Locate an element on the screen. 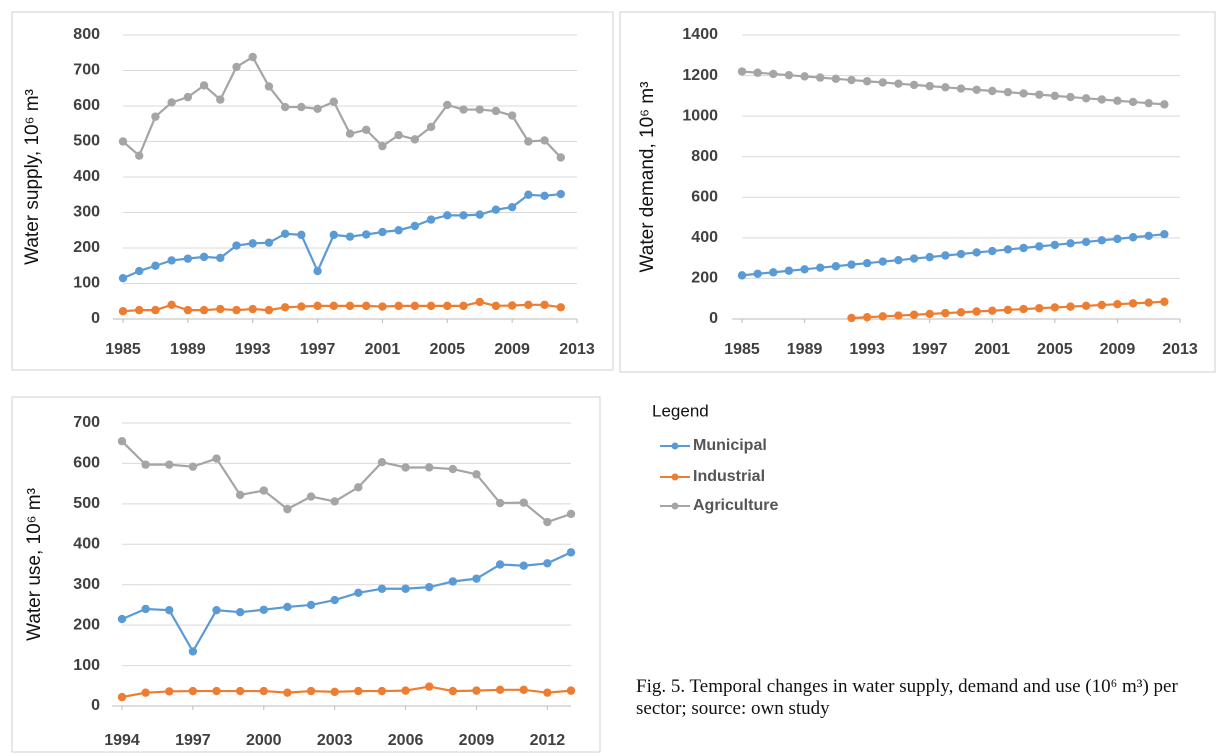 The image size is (1218, 755). y-tick-label: 500 is located at coordinates (86, 141).